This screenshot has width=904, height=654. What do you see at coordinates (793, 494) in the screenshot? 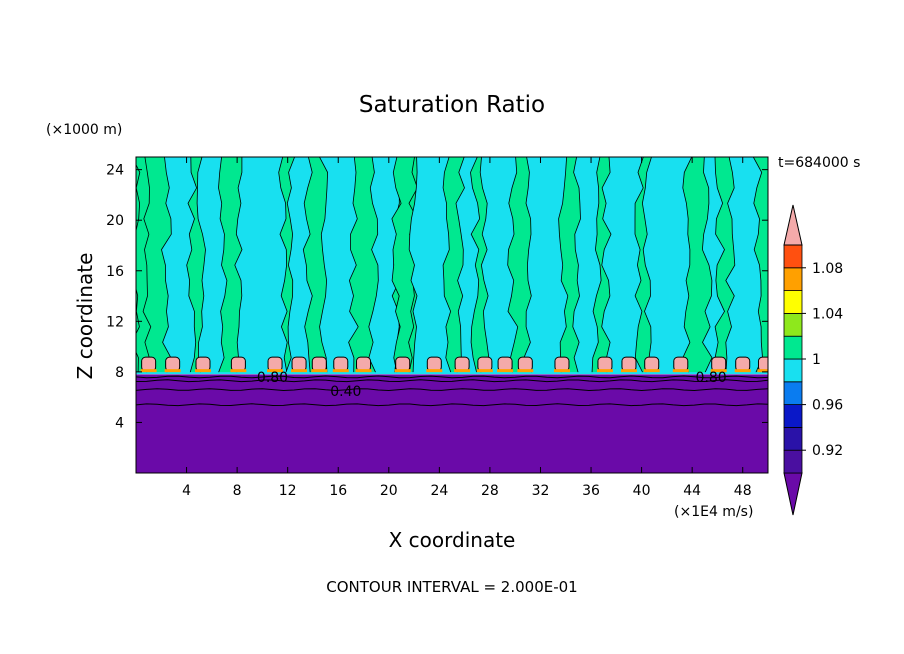
I see `legend-under-arrow` at bounding box center [793, 494].